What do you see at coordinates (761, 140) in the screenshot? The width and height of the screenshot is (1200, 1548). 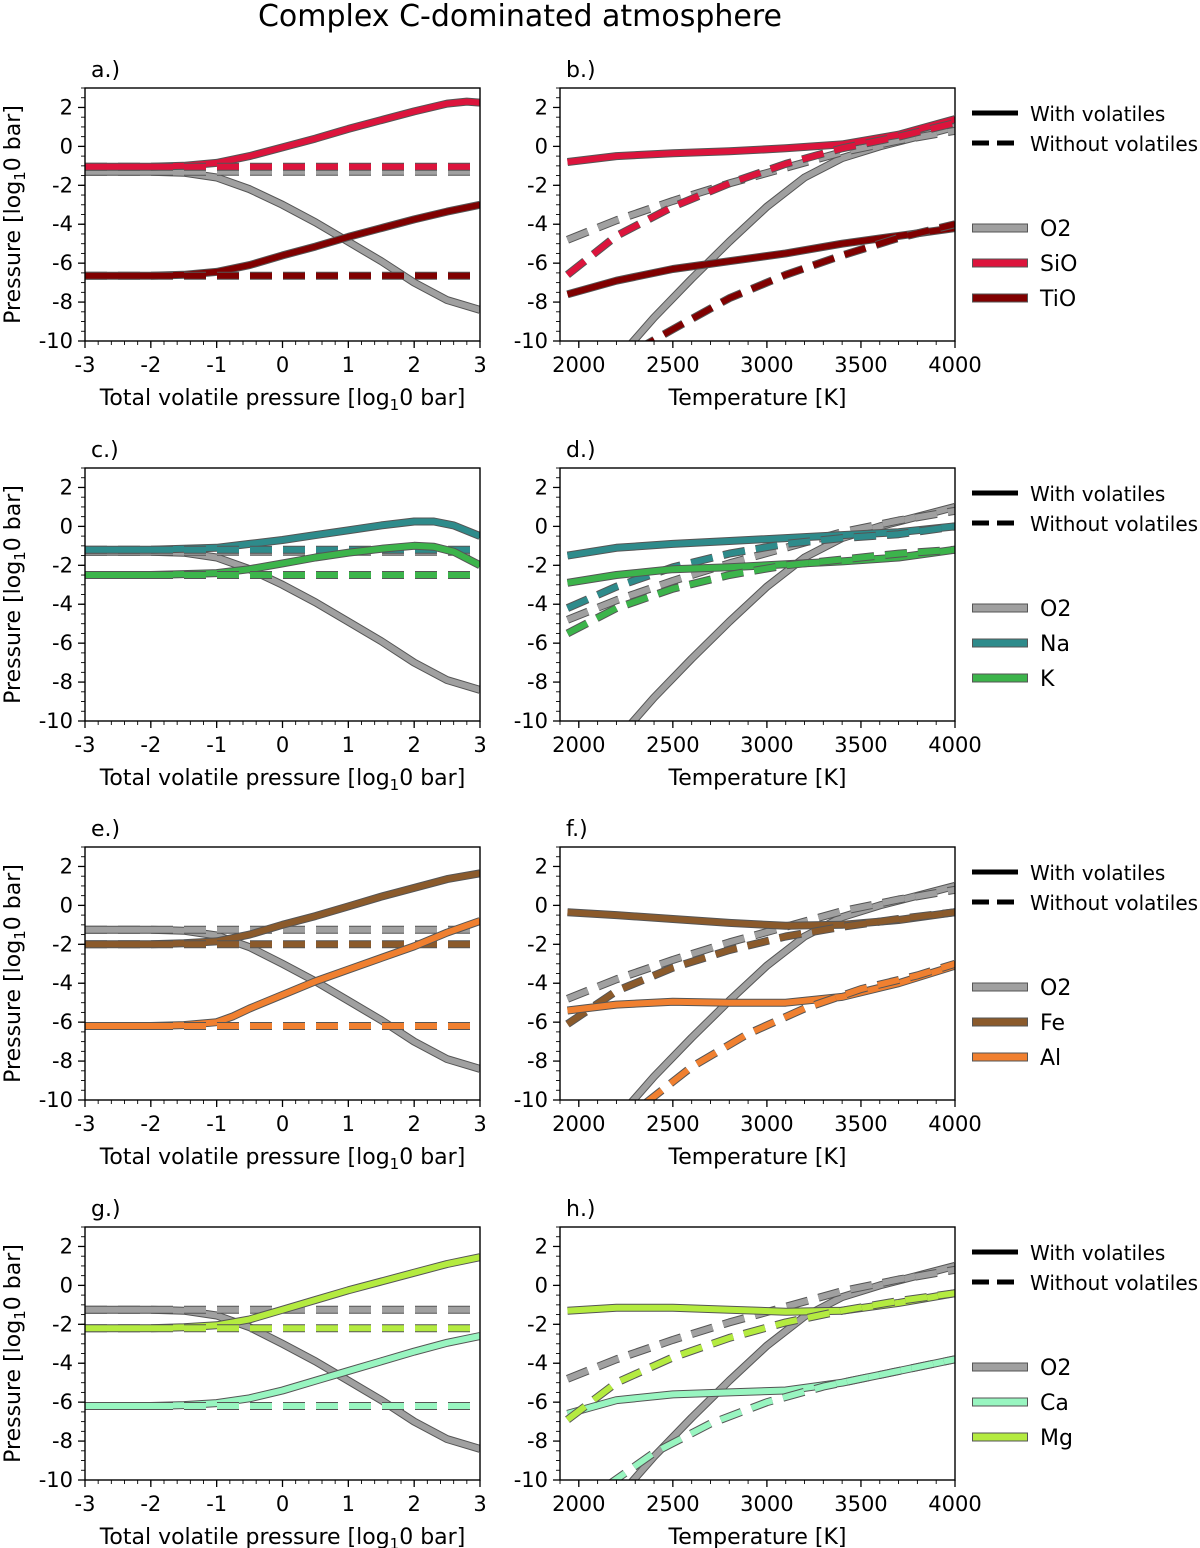 I see `series-line-sio-solid` at bounding box center [761, 140].